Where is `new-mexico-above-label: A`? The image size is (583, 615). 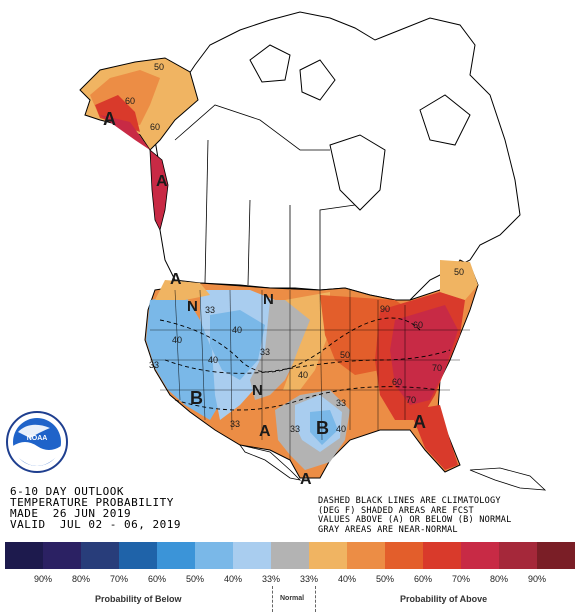 new-mexico-above-label: A is located at coordinates (265, 431).